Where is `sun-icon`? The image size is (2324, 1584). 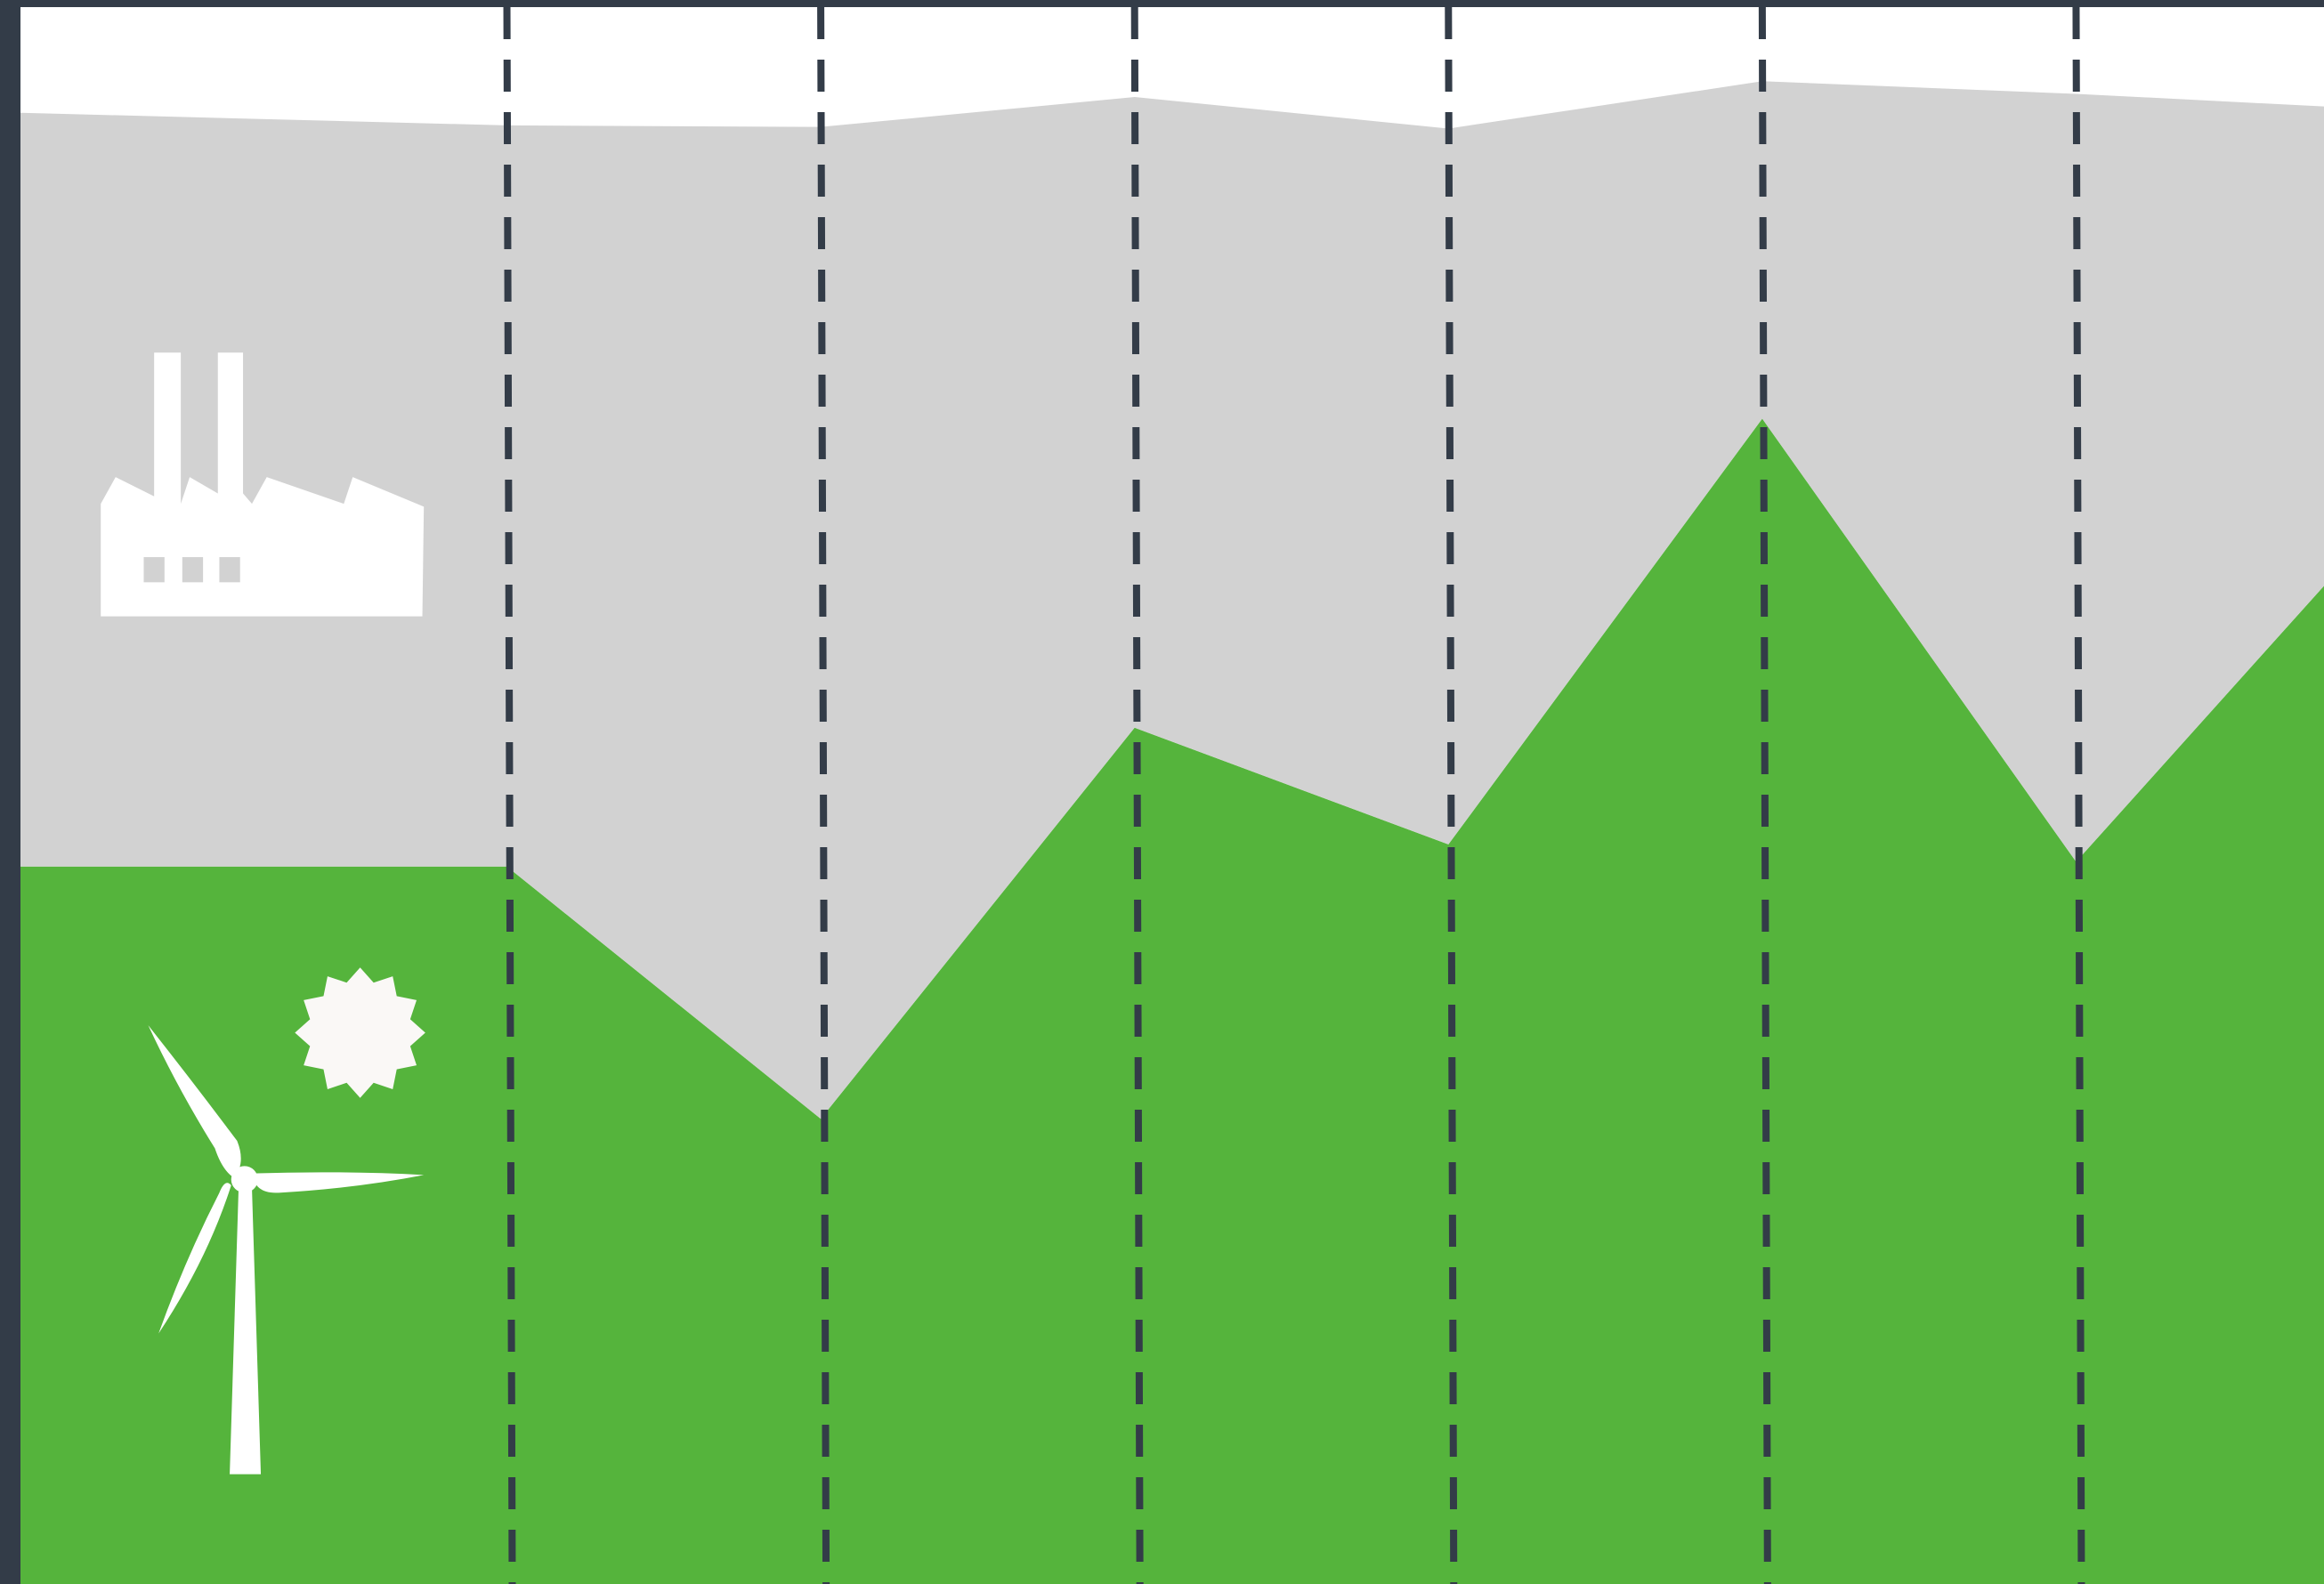
sun-icon is located at coordinates (360, 1032).